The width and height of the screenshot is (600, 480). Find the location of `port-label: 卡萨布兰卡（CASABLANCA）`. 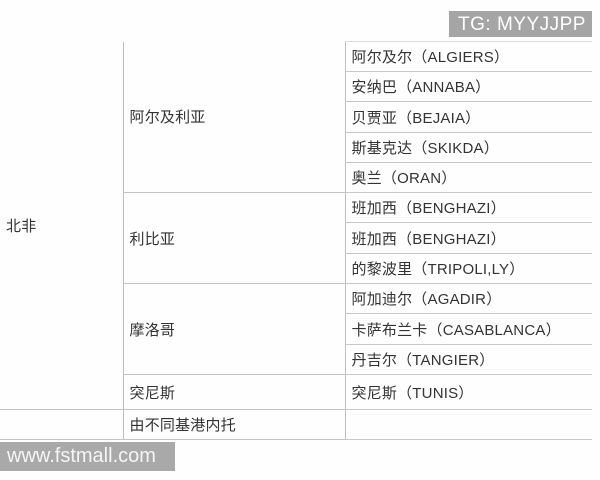

port-label: 卡萨布兰卡（CASABLANCA） is located at coordinates (456, 330).